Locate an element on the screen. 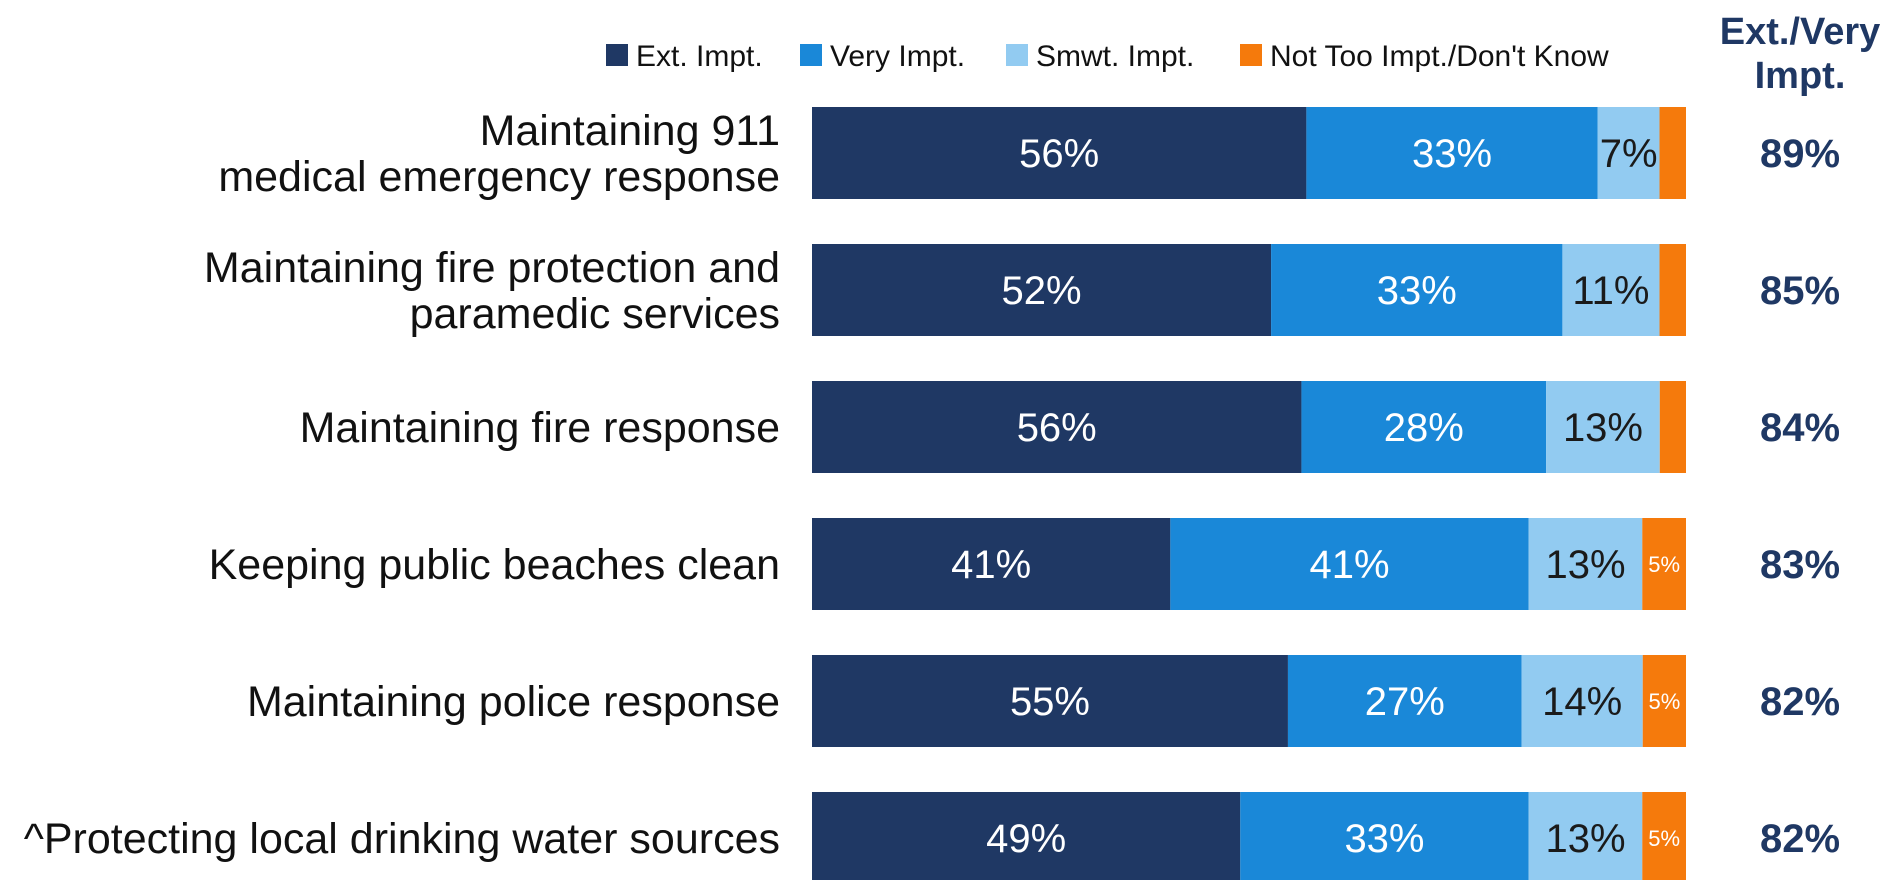  bar-segment-r5-s1 is located at coordinates (1050, 701).